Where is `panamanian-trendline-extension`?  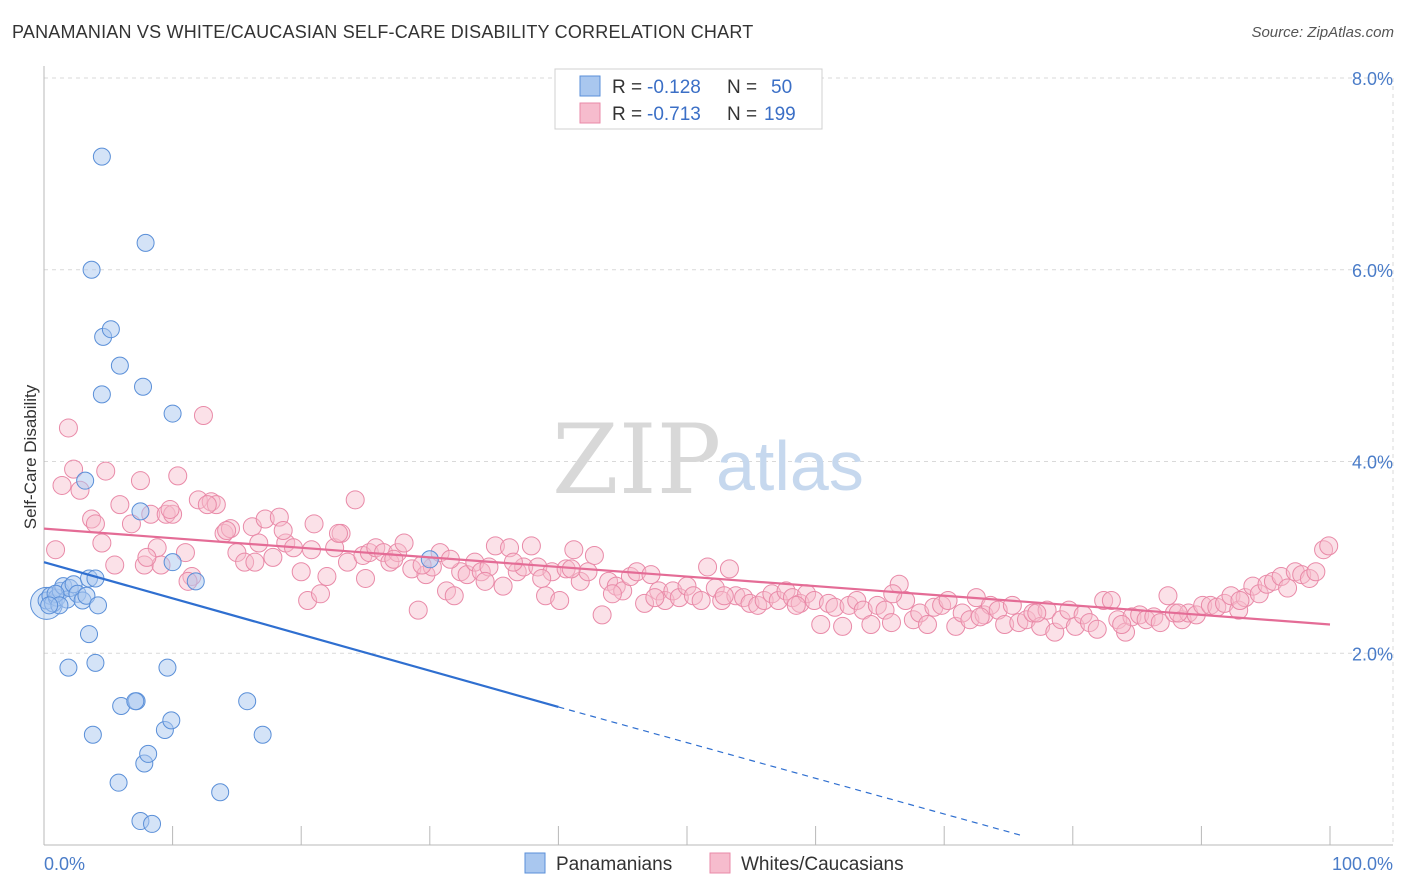 panamanian-trendline-extension is located at coordinates (790, 771).